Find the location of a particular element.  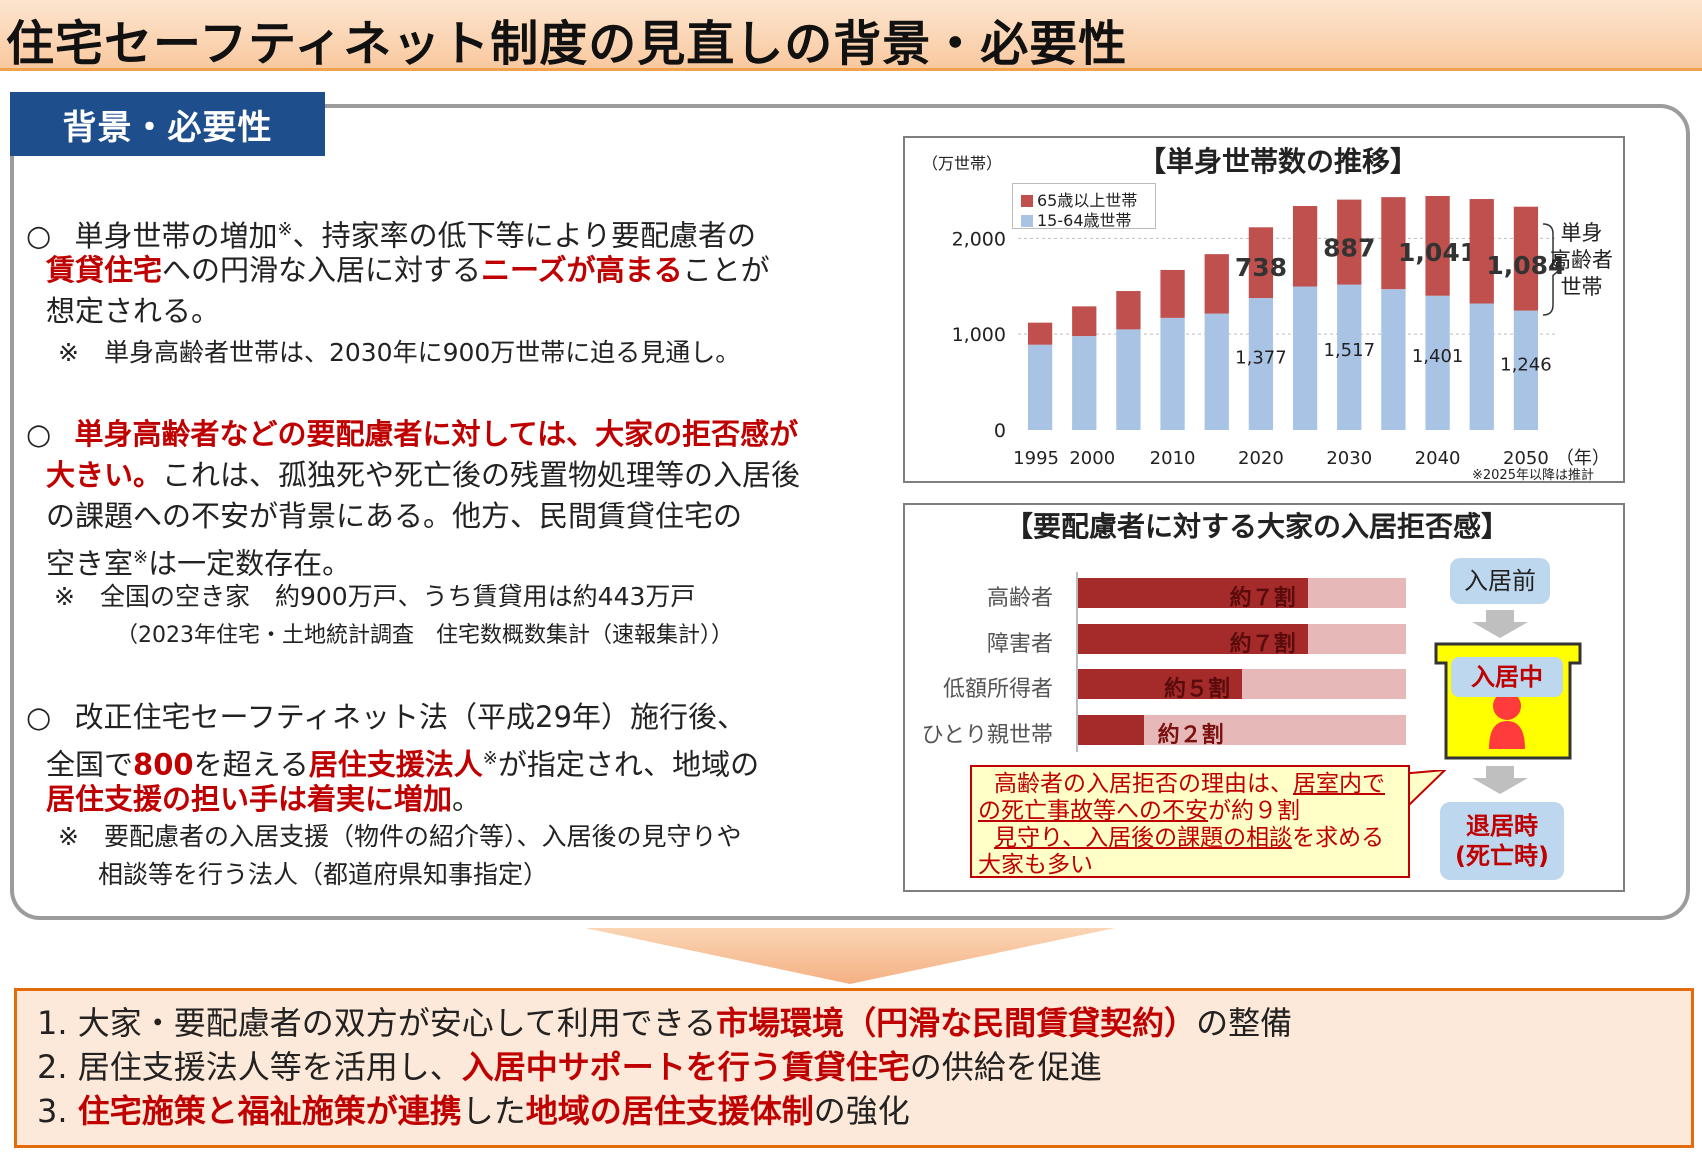

refusal-title: 【要配慮者に対する大家の入居拒否感】 is located at coordinates (1257, 526).